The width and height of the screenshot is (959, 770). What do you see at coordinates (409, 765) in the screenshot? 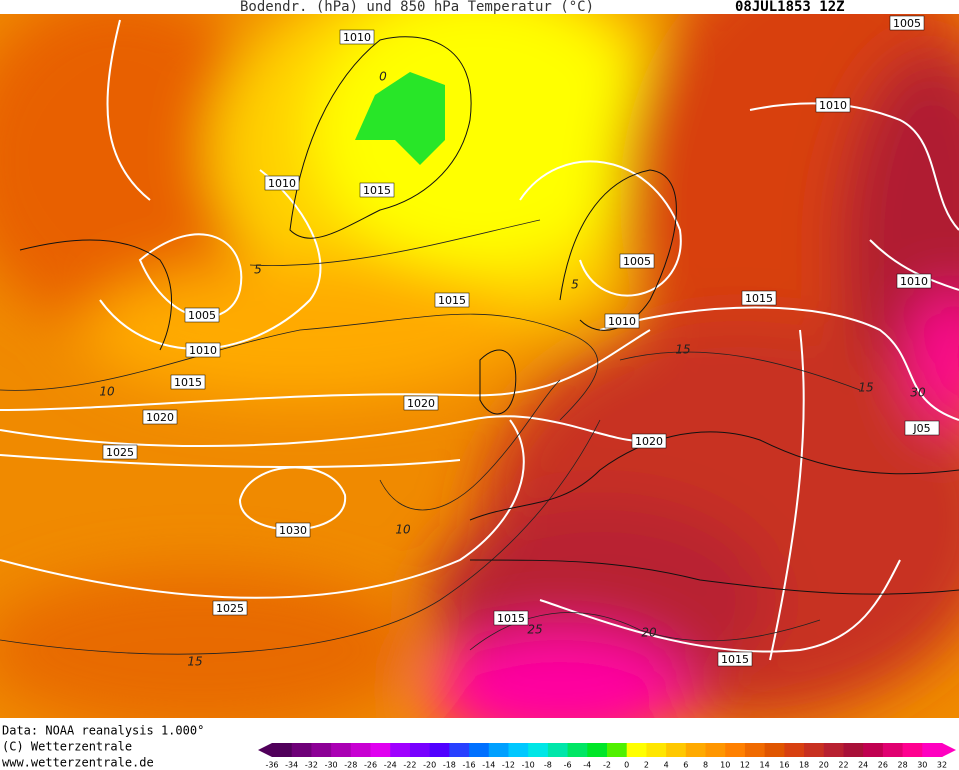
I see `colorbar-label: -22` at bounding box center [409, 765].